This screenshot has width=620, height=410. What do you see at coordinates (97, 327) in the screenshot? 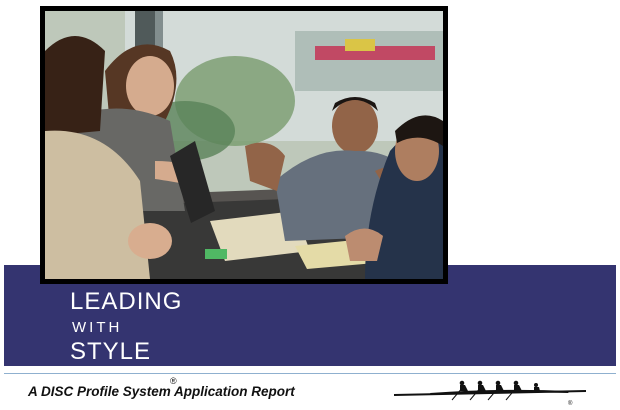
I see `title-line-2: WITH` at bounding box center [97, 327].